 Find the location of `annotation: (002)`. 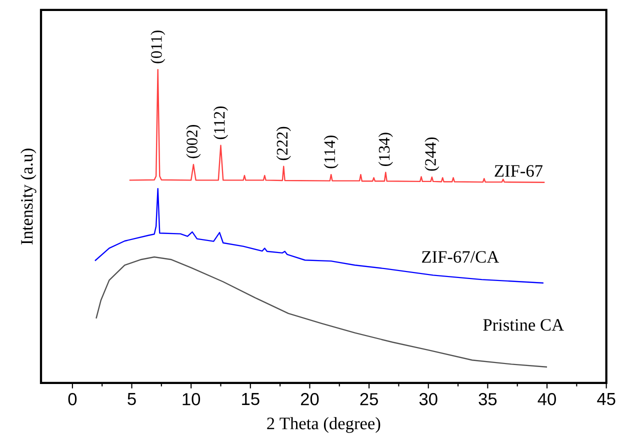

annotation: (002) is located at coordinates (193, 141).